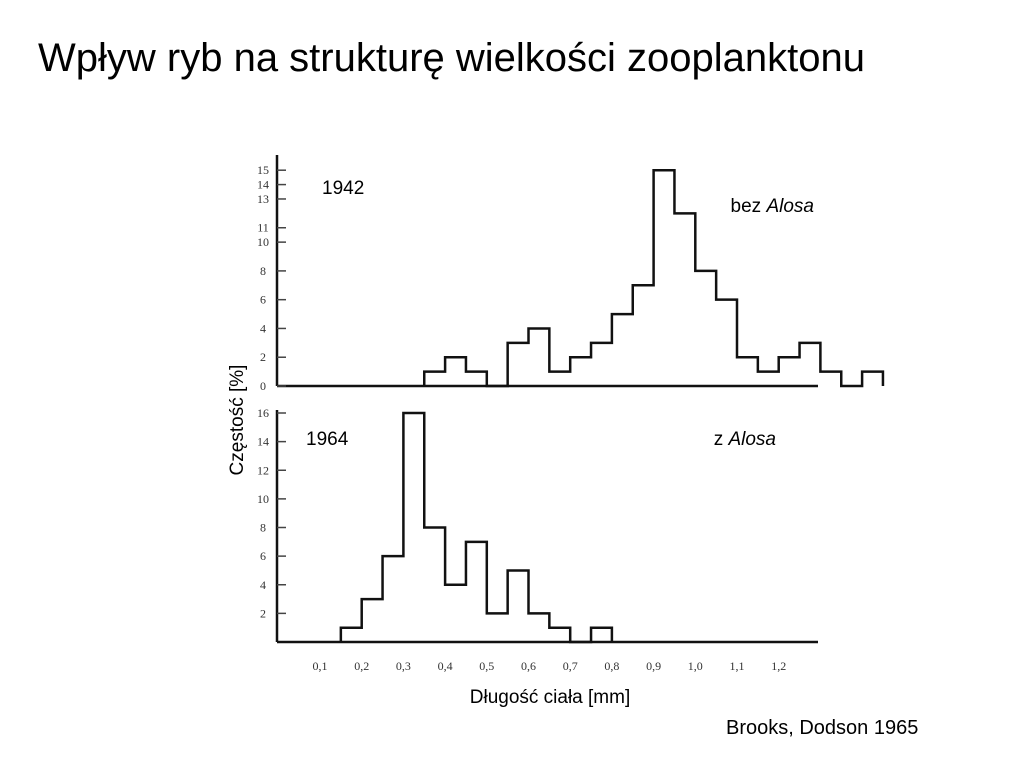 This screenshot has width=1024, height=768. I want to click on panel-1942-year-label: 1942, so click(343, 188).